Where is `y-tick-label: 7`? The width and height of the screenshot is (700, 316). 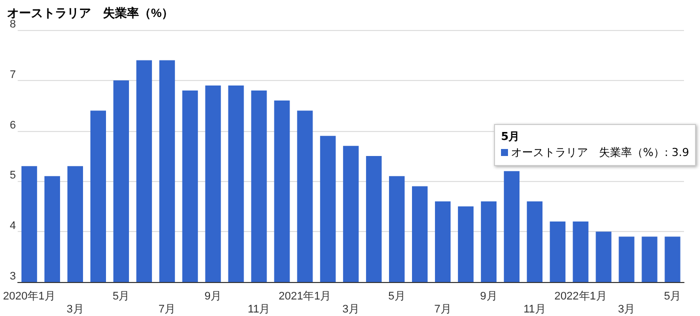
y-tick-label: 7 is located at coordinates (13, 74).